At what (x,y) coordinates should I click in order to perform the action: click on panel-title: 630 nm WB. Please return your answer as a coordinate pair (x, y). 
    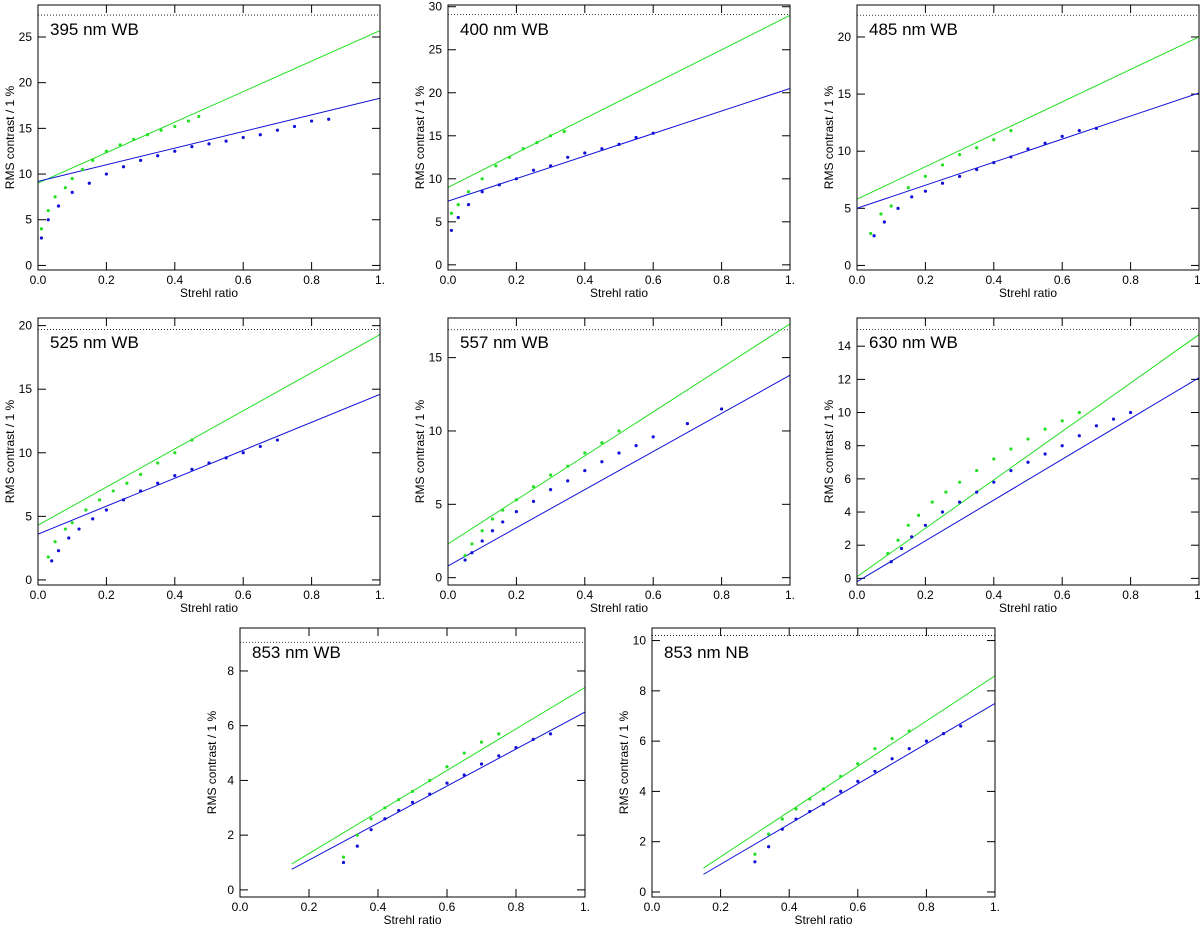
    Looking at the image, I should click on (913, 342).